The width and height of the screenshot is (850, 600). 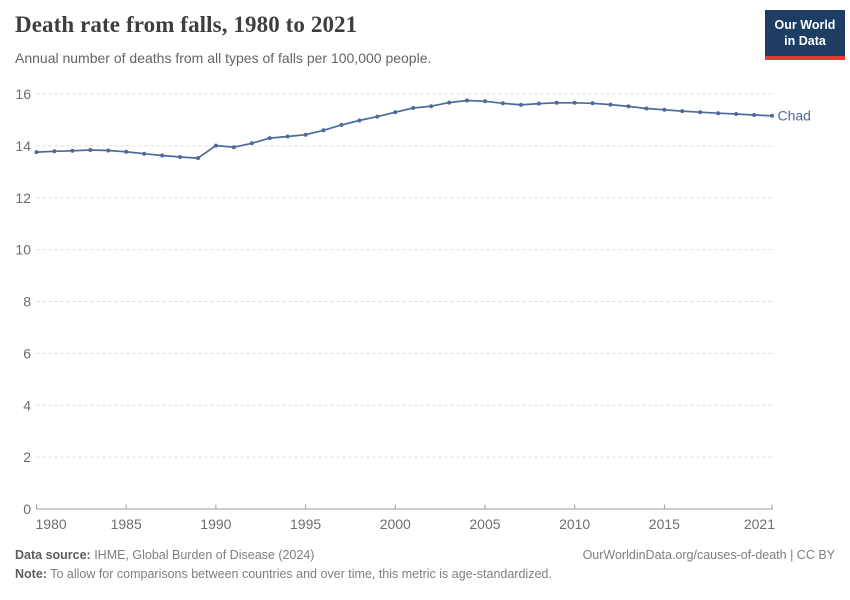 What do you see at coordinates (305, 524) in the screenshot?
I see `x-axis-tick-label: 1995` at bounding box center [305, 524].